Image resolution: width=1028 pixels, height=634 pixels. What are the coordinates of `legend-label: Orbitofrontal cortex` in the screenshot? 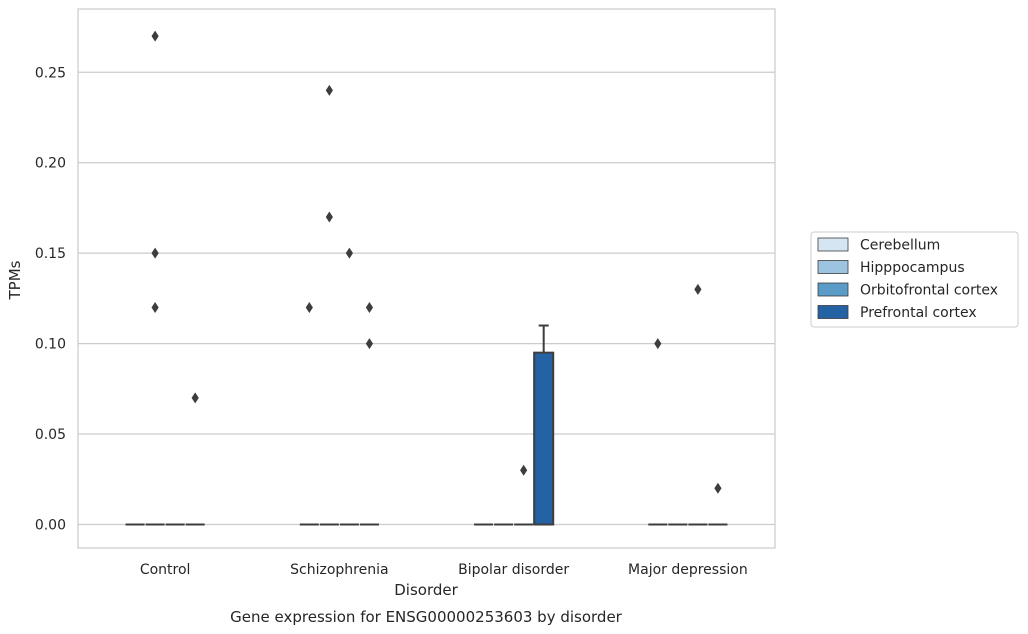 It's located at (929, 291).